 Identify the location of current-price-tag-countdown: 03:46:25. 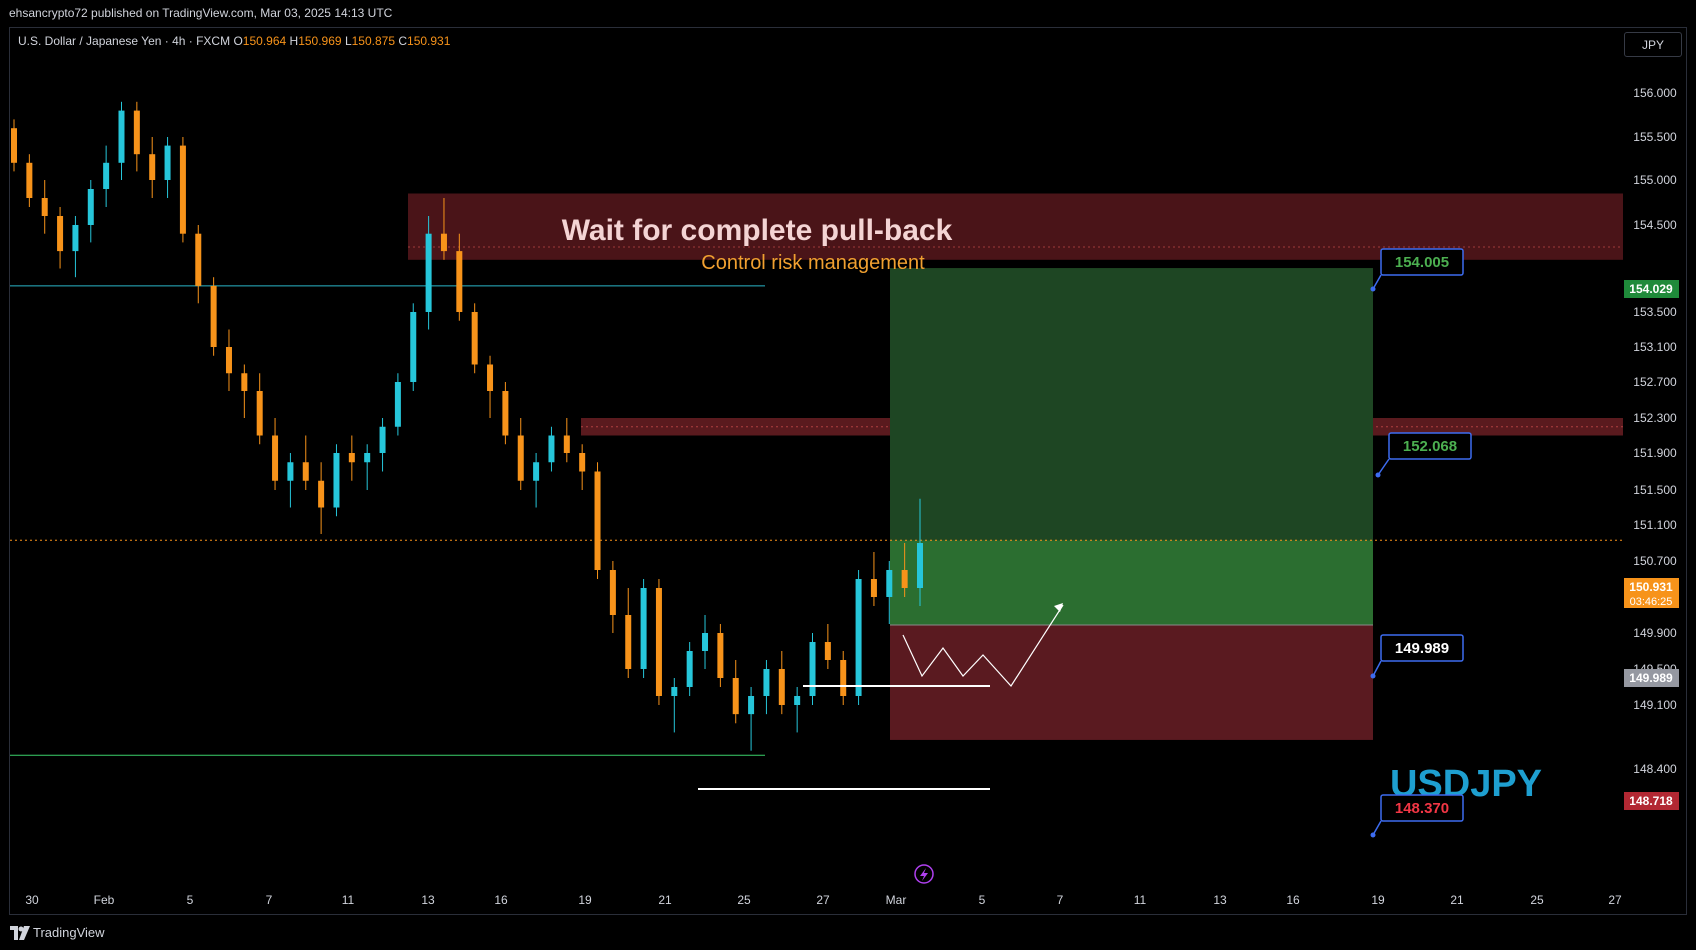
(1651, 602).